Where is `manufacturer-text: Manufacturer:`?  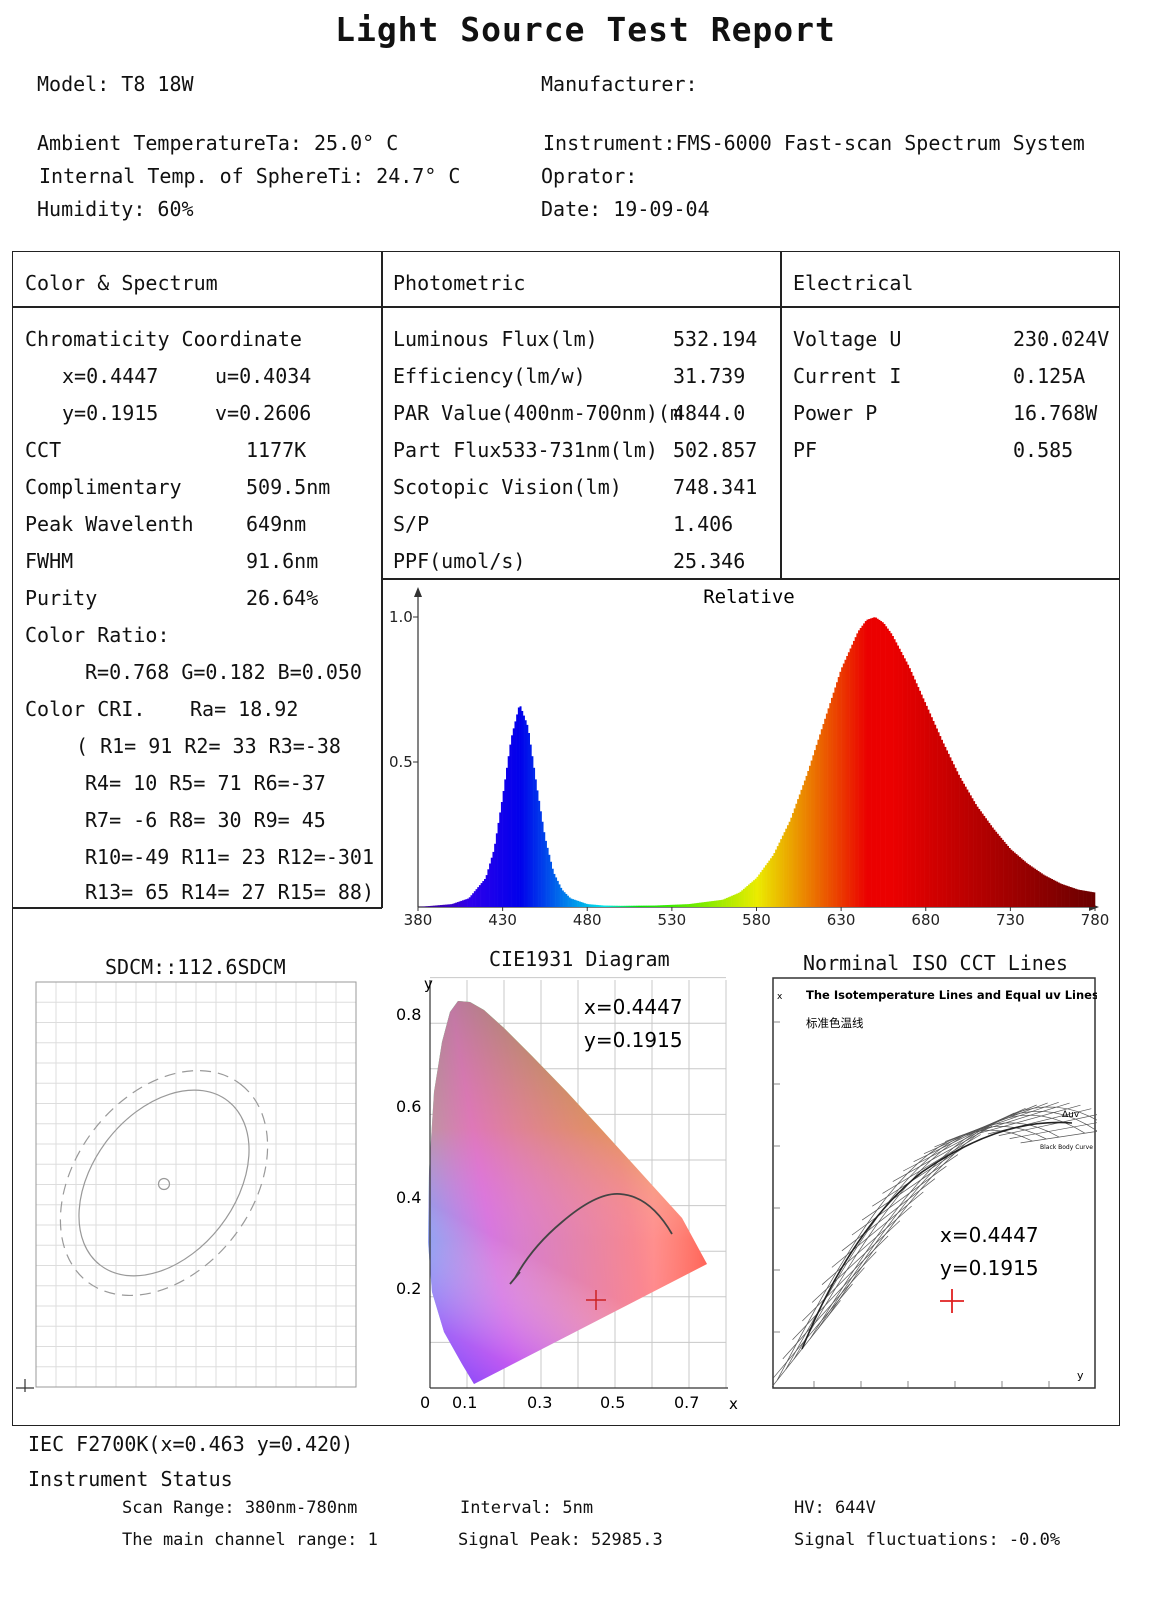 manufacturer-text: Manufacturer: is located at coordinates (619, 84).